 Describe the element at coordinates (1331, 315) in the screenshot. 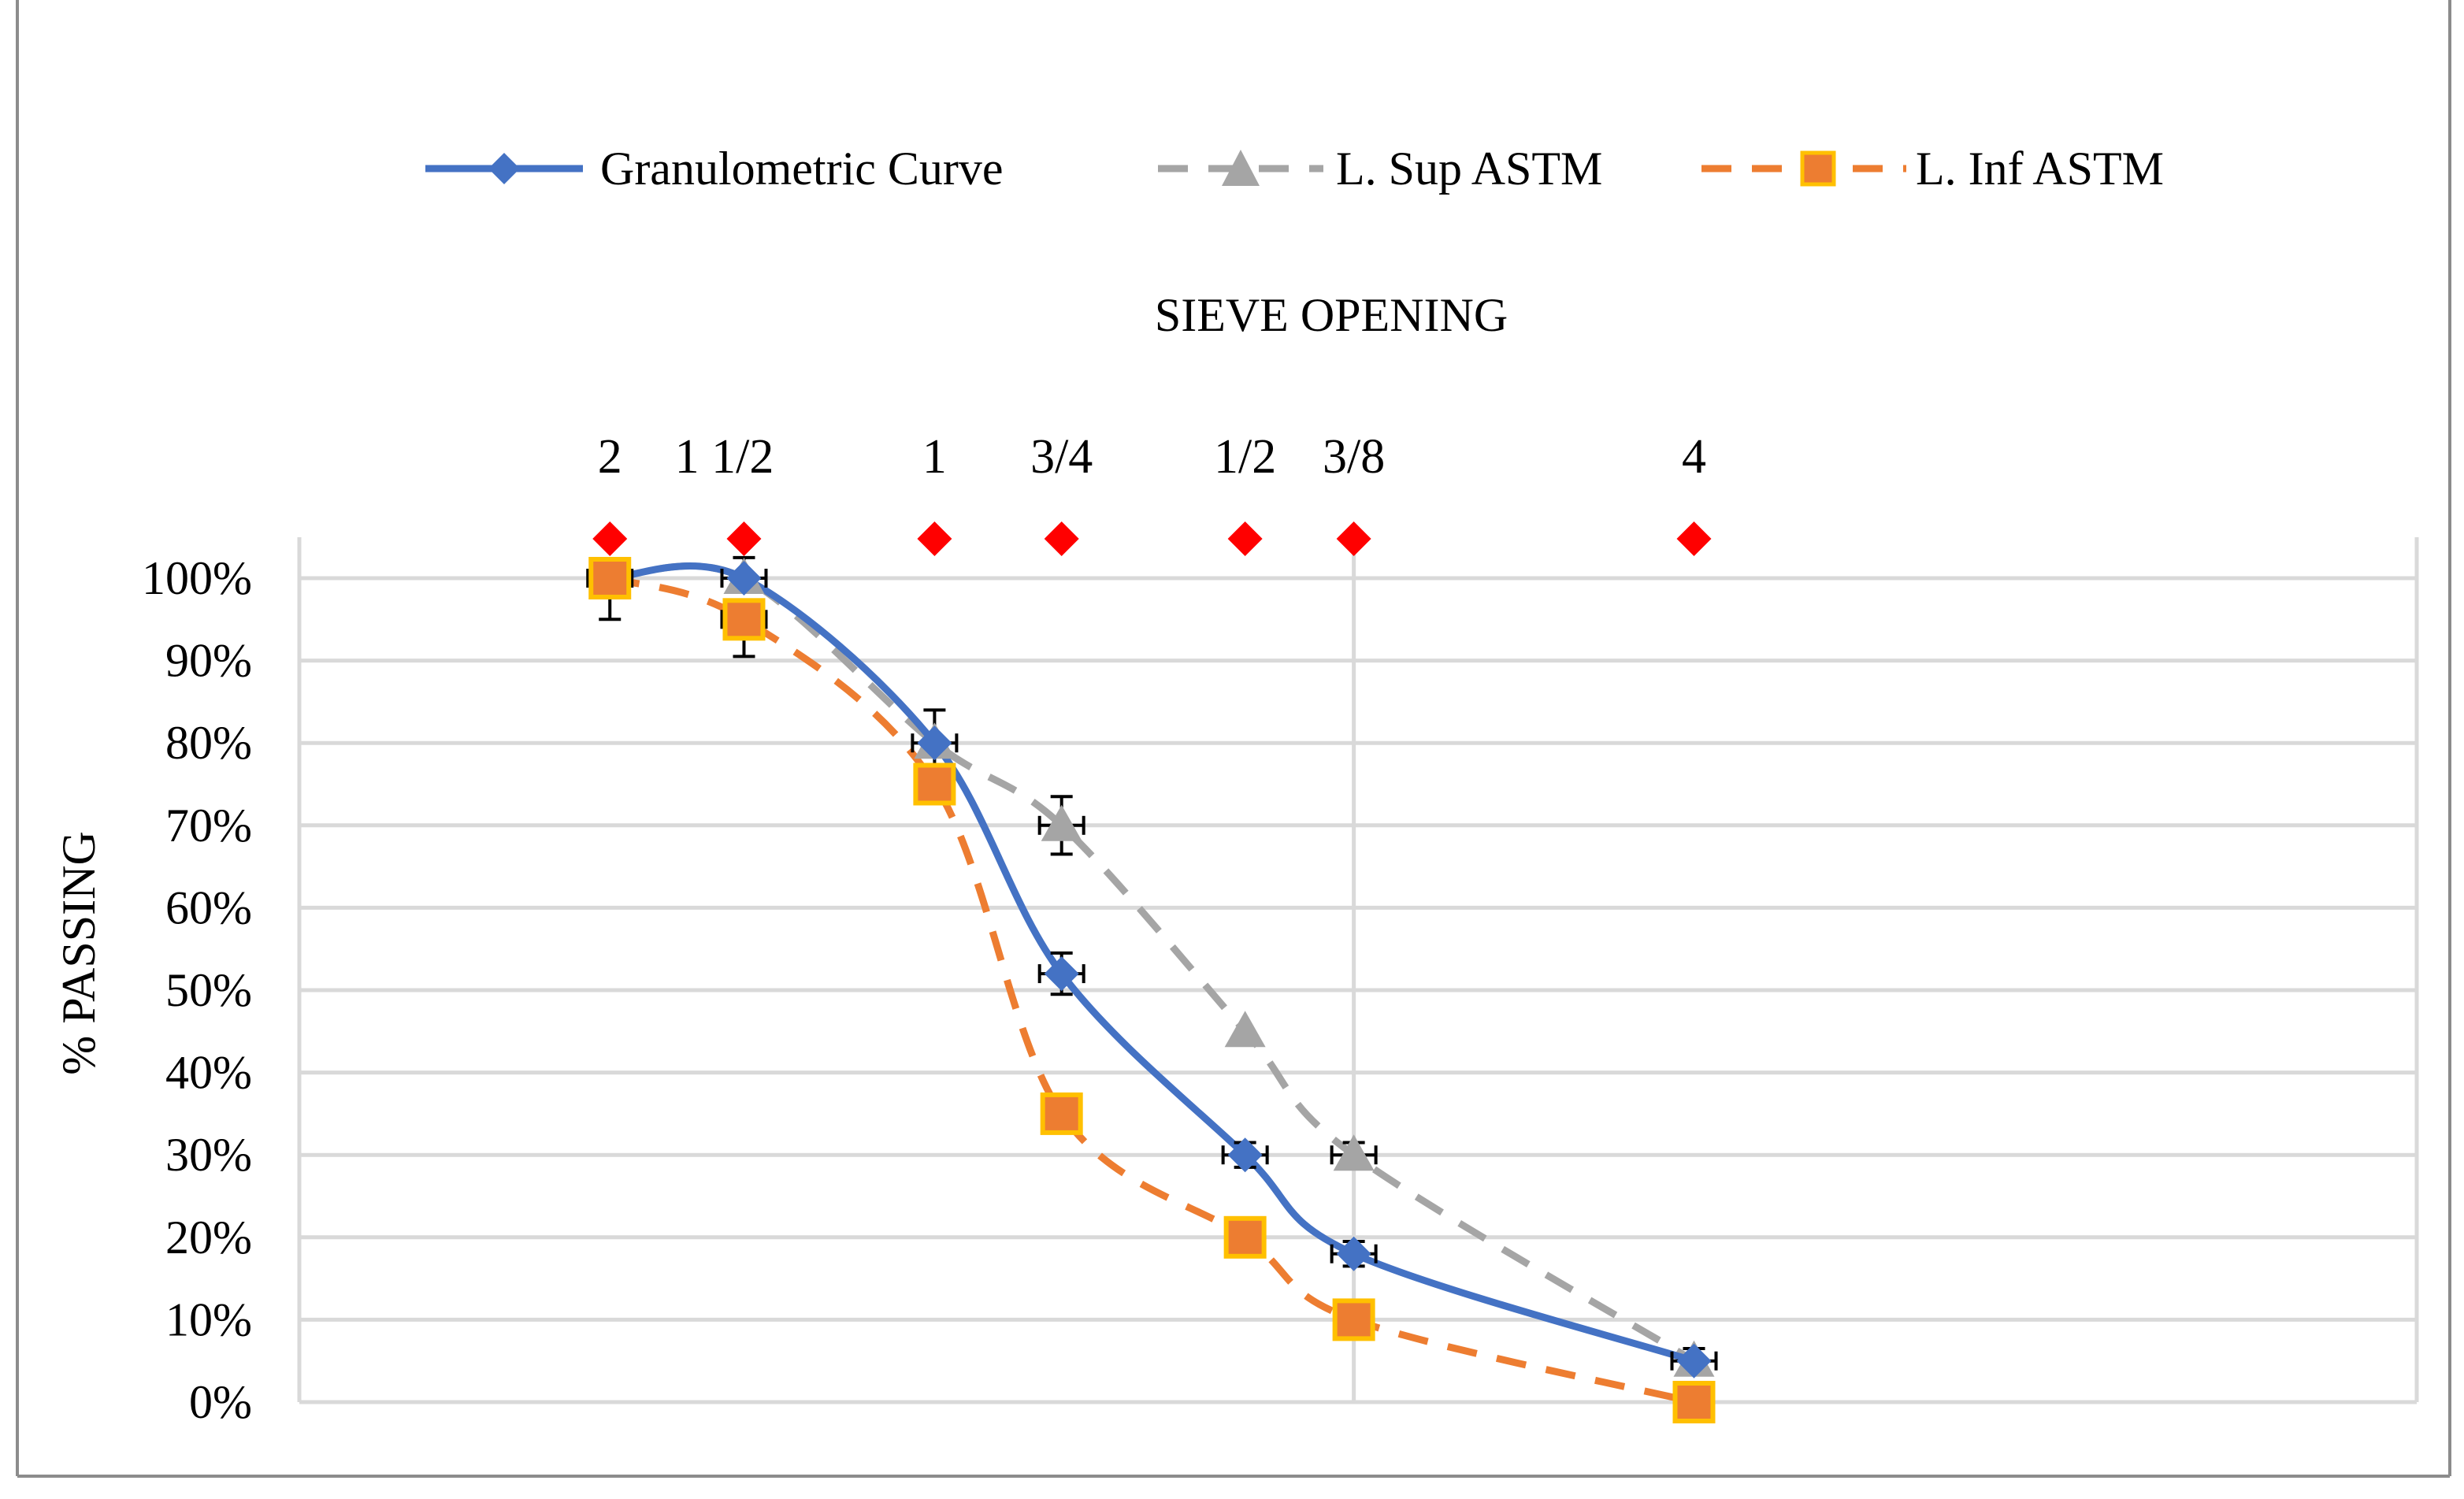

I see `top-axis-title: SIEVE OPENING` at that location.